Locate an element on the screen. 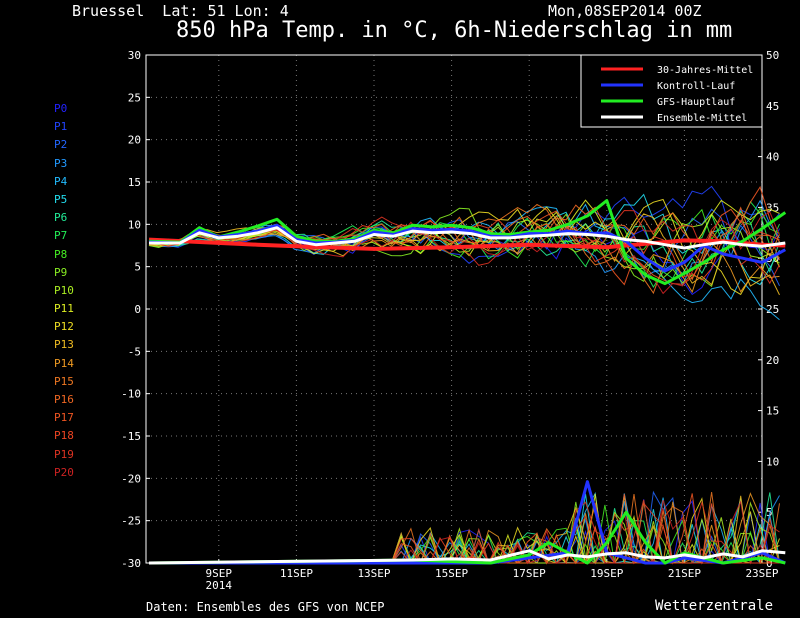  x-tick-label: 19SEP is located at coordinates (606, 573).